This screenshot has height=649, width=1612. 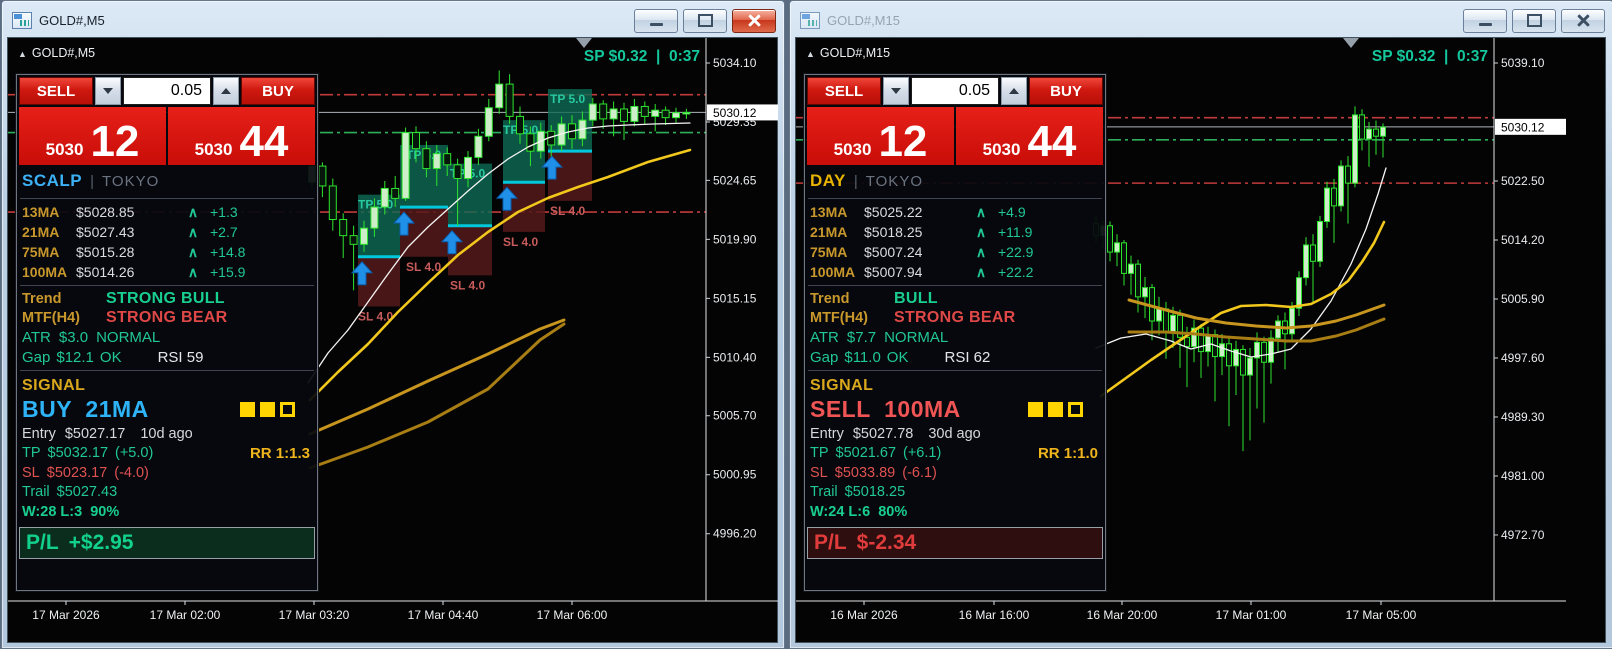 I want to click on risk-reward-value: RR 1:1.3, so click(x=279, y=453).